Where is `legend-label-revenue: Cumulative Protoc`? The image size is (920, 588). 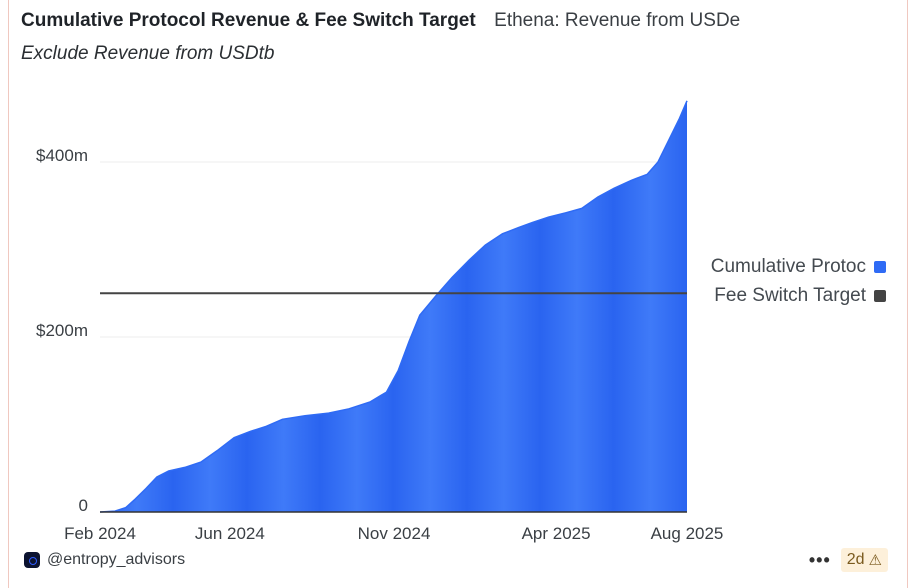 legend-label-revenue: Cumulative Protoc is located at coordinates (788, 266).